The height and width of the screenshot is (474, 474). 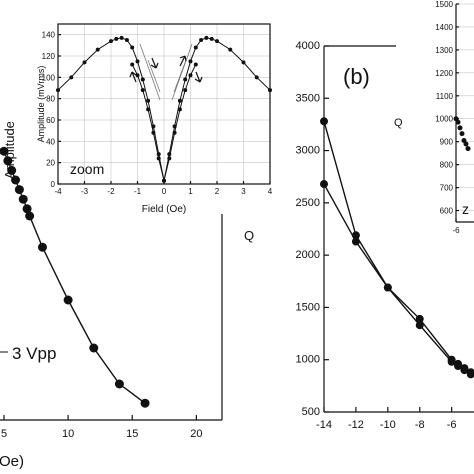 What do you see at coordinates (183, 61) in the screenshot?
I see `arrow-up-right-icon` at bounding box center [183, 61].